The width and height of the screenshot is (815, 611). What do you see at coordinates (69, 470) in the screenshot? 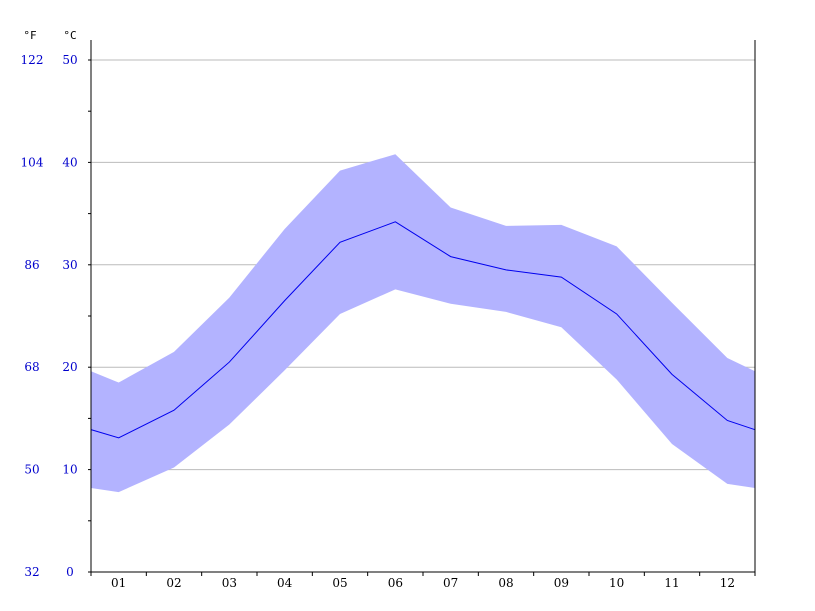
I see `y-tick-label-celsius: 10` at bounding box center [69, 470].